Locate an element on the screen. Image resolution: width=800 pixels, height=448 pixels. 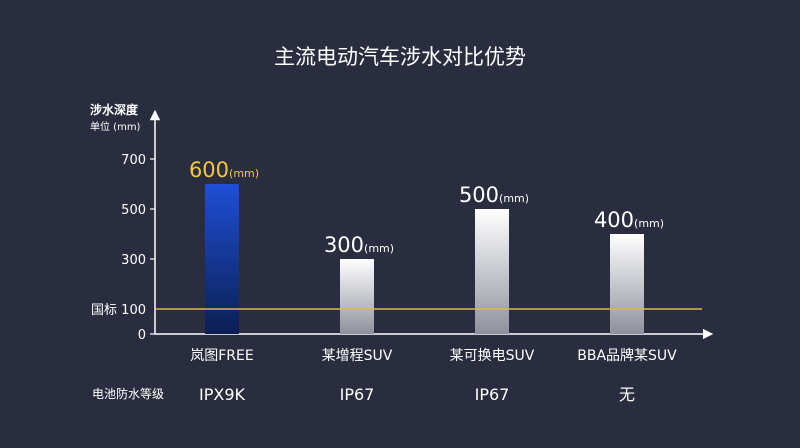
x-tick-label: BBA品牌某SUV is located at coordinates (627, 355).